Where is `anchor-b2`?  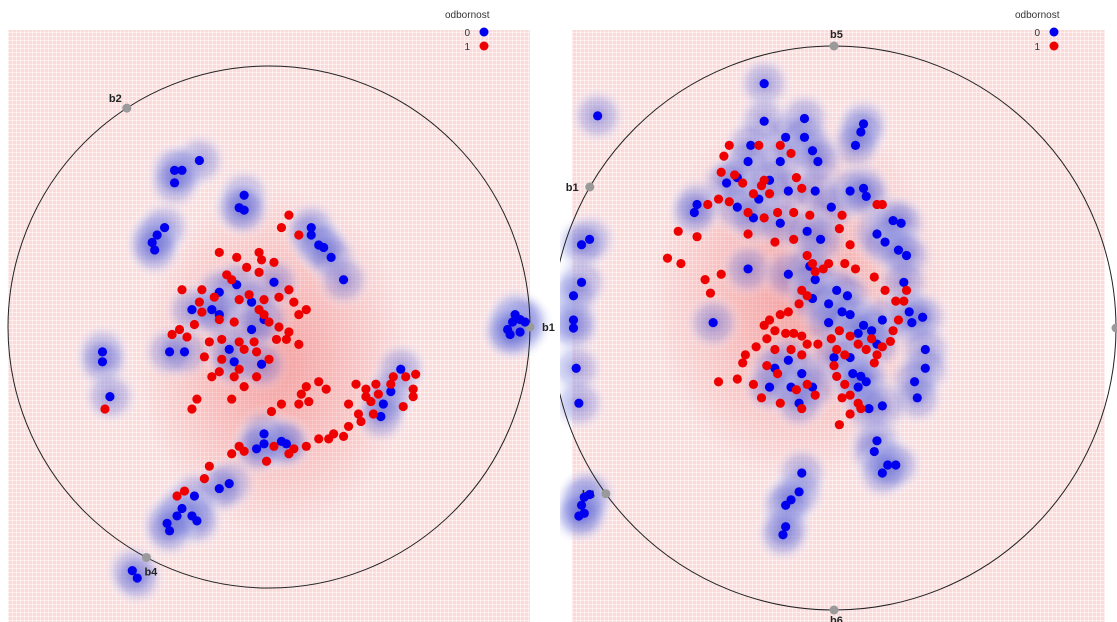 anchor-b2 is located at coordinates (127, 108).